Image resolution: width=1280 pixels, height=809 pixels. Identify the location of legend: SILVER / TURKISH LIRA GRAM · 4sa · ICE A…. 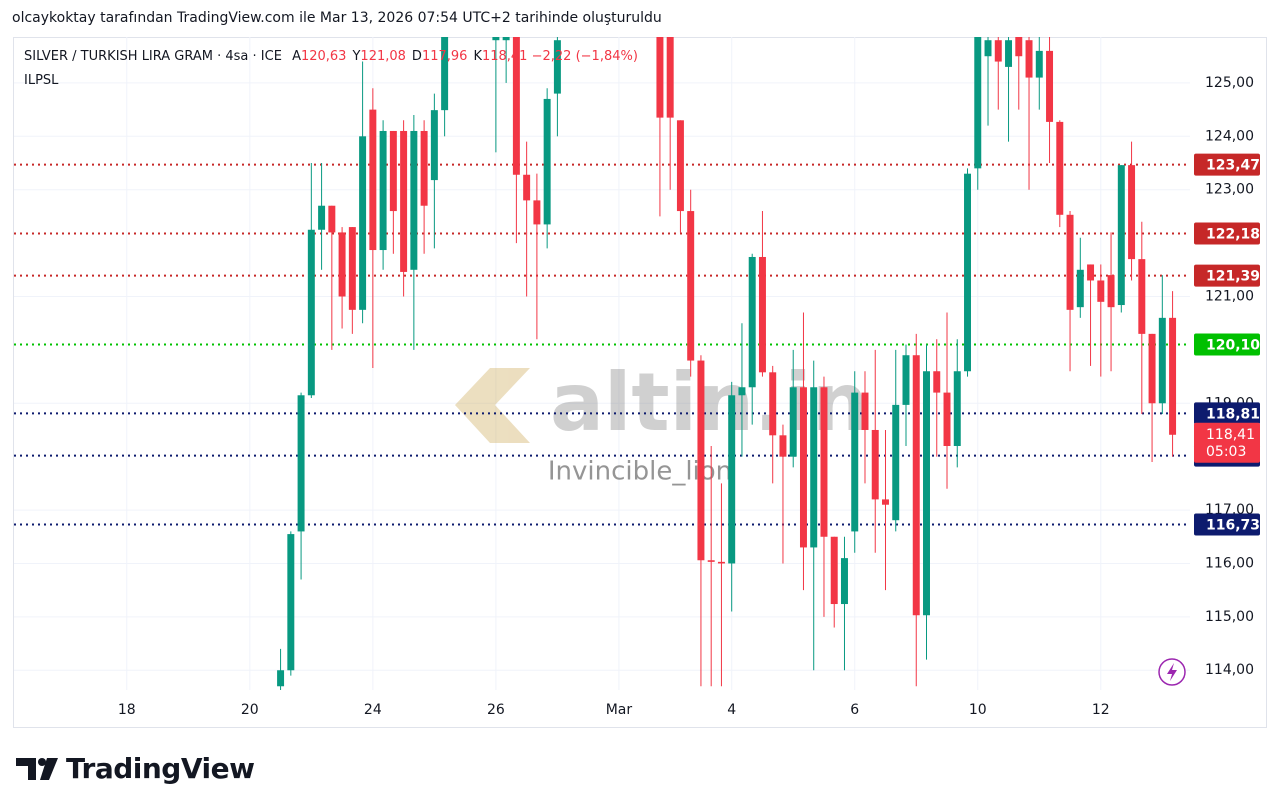
(331, 56).